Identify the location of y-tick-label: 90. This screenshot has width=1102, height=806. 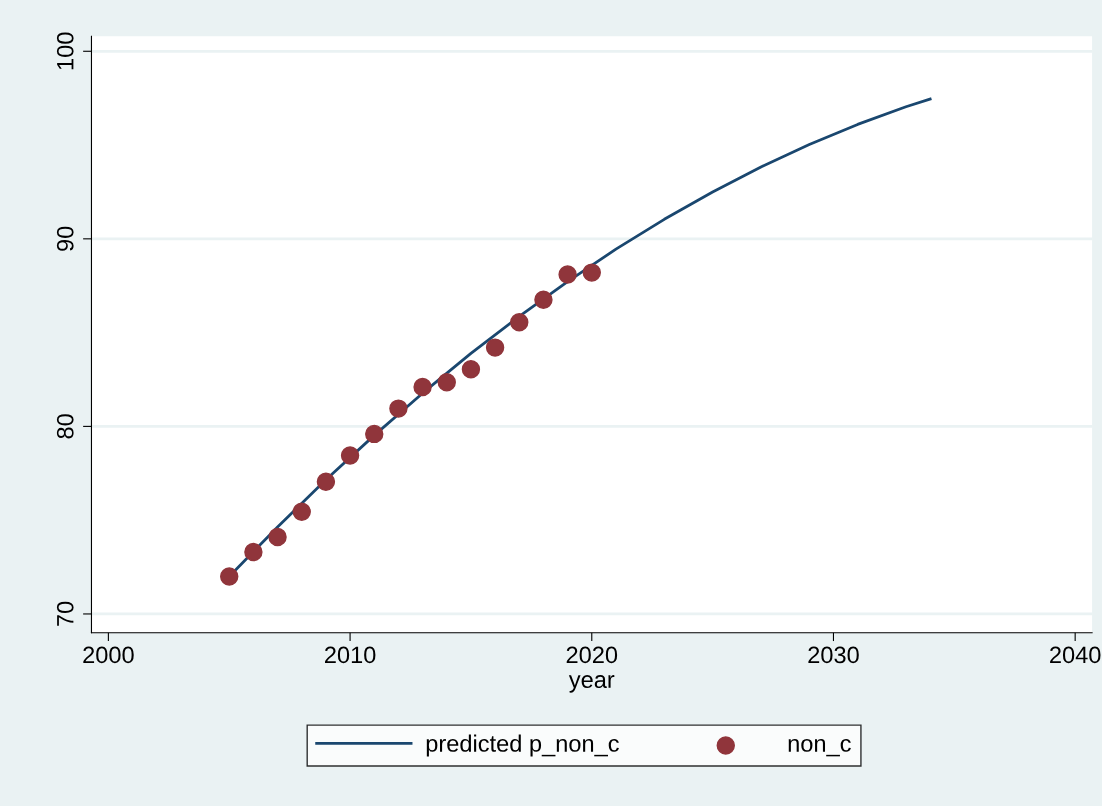
(65, 238).